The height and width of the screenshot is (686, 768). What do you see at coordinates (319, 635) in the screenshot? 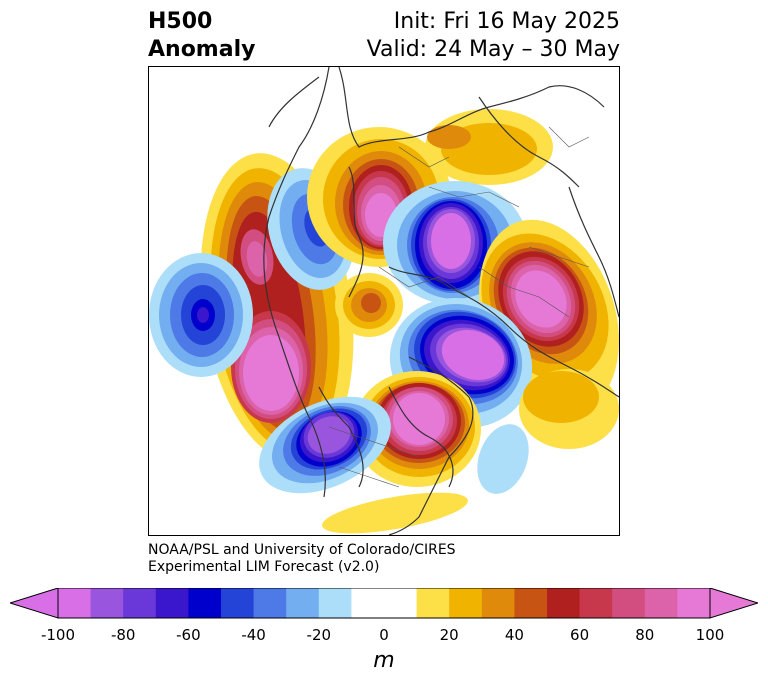
I see `colorbar-tick-label: -20` at bounding box center [319, 635].